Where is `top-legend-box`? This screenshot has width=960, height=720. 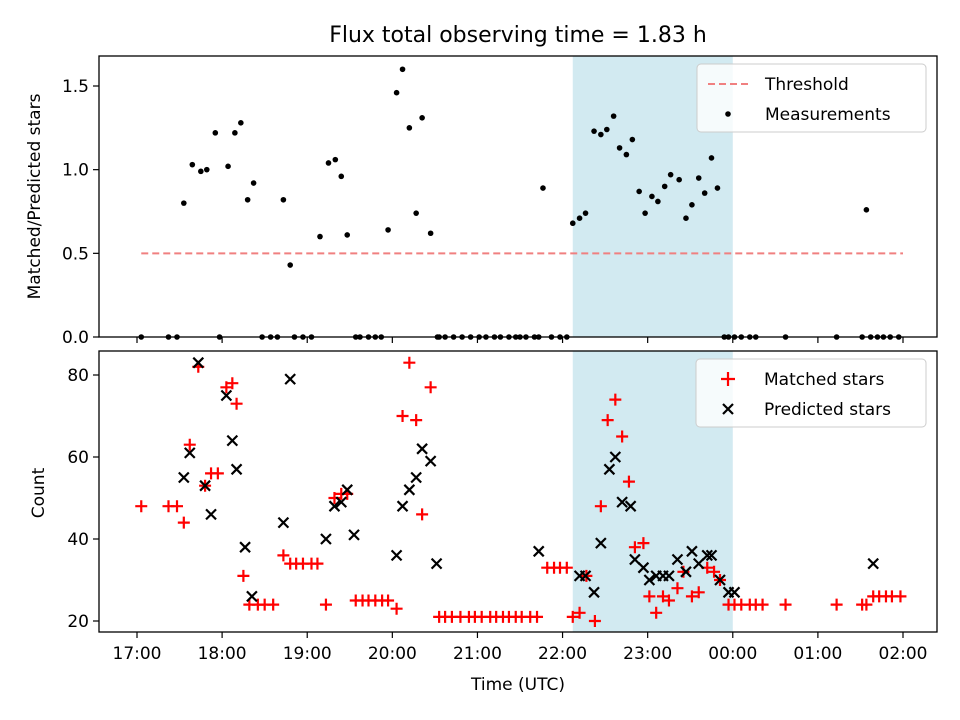 top-legend-box is located at coordinates (811, 98).